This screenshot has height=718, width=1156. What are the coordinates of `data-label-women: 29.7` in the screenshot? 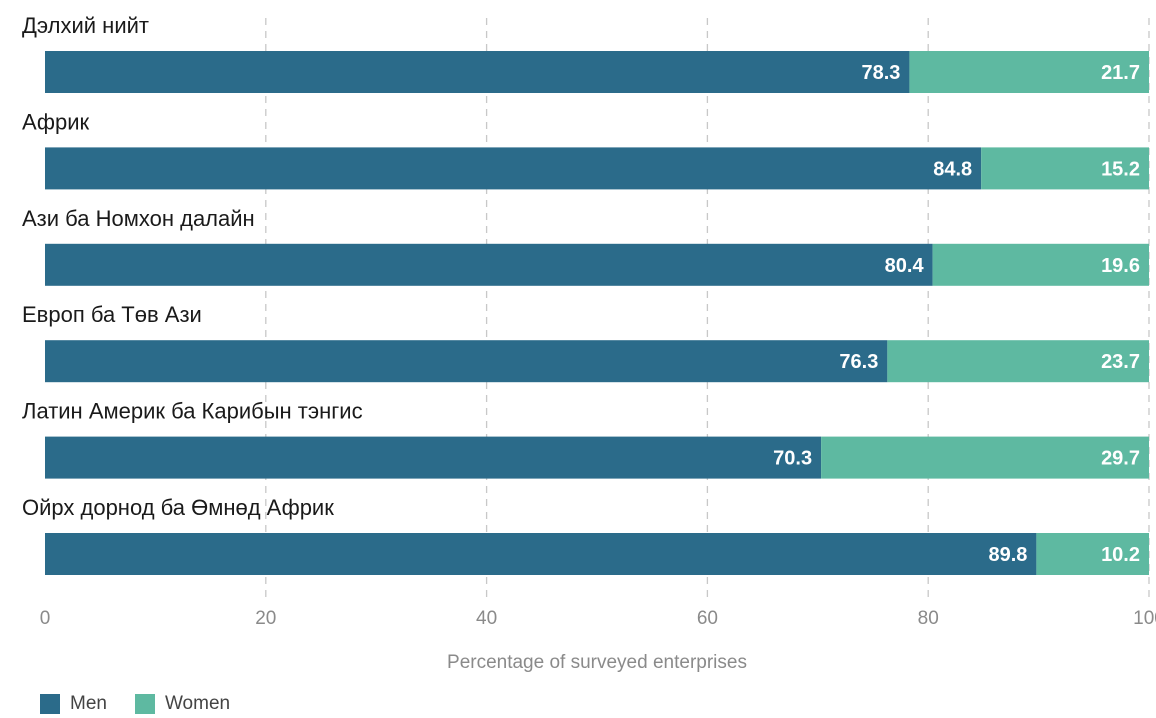 It's located at (1120, 459).